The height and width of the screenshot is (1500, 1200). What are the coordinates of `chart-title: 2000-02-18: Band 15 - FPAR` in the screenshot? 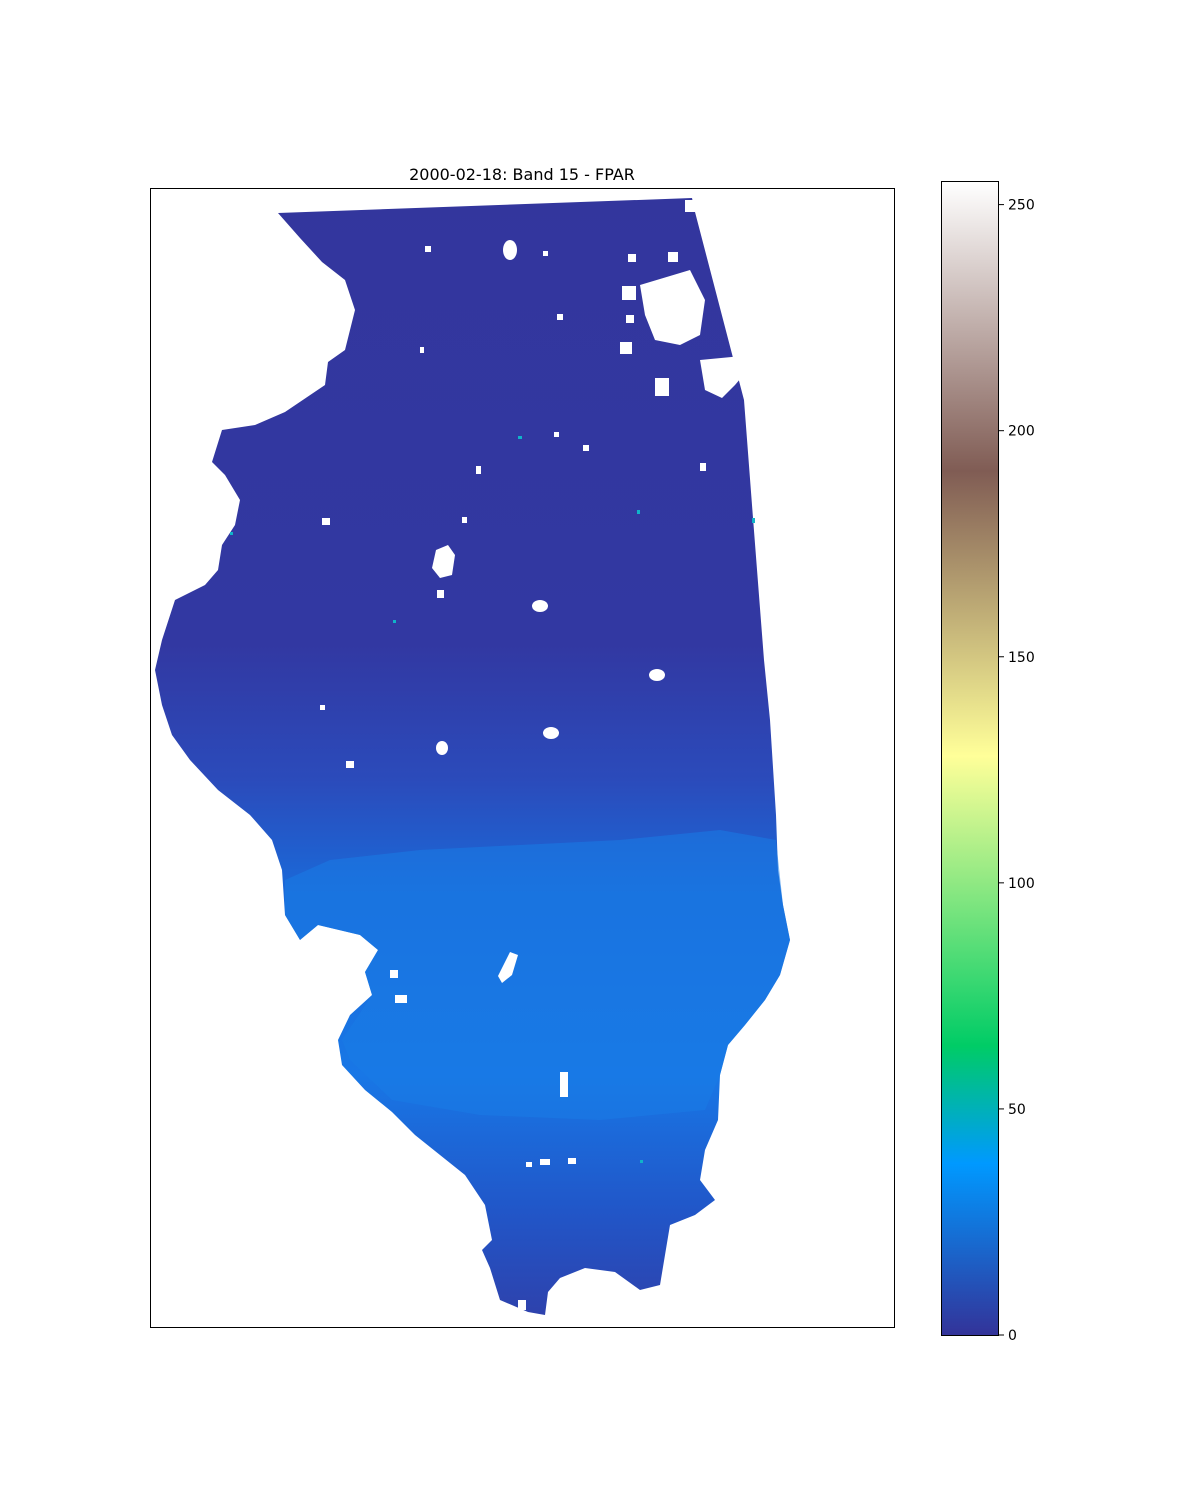 It's located at (522, 174).